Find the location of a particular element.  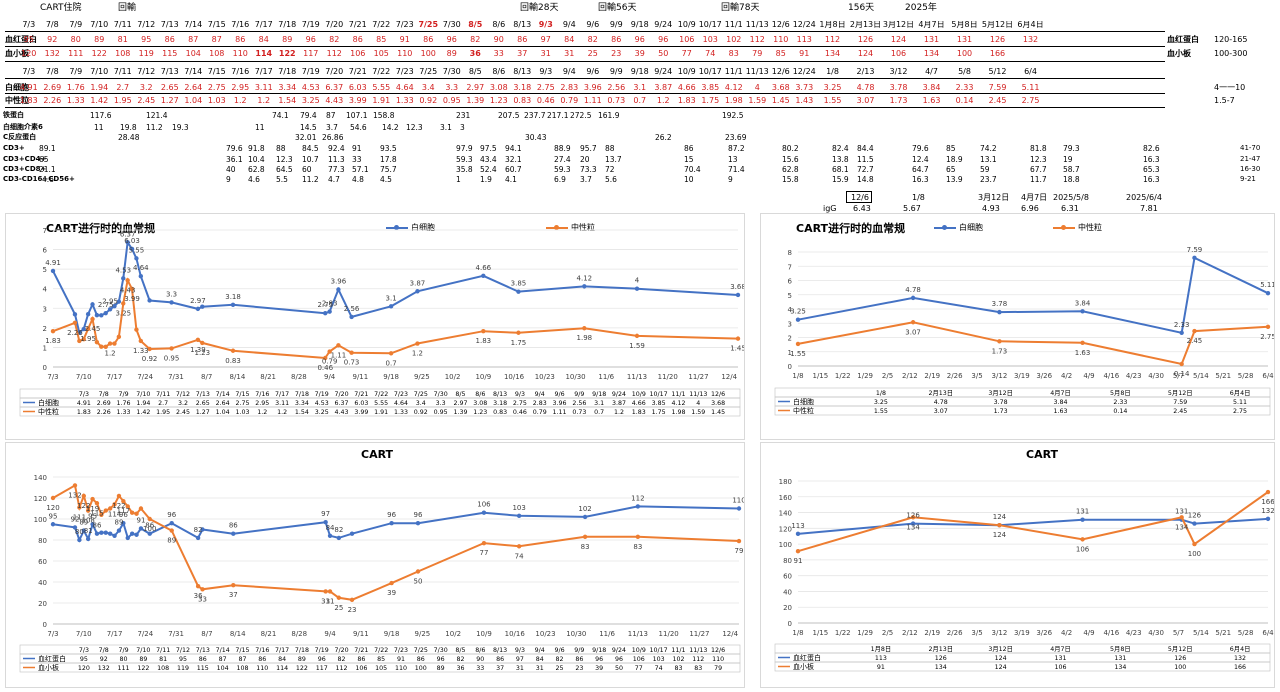

data-label: 31 is located at coordinates (325, 601).